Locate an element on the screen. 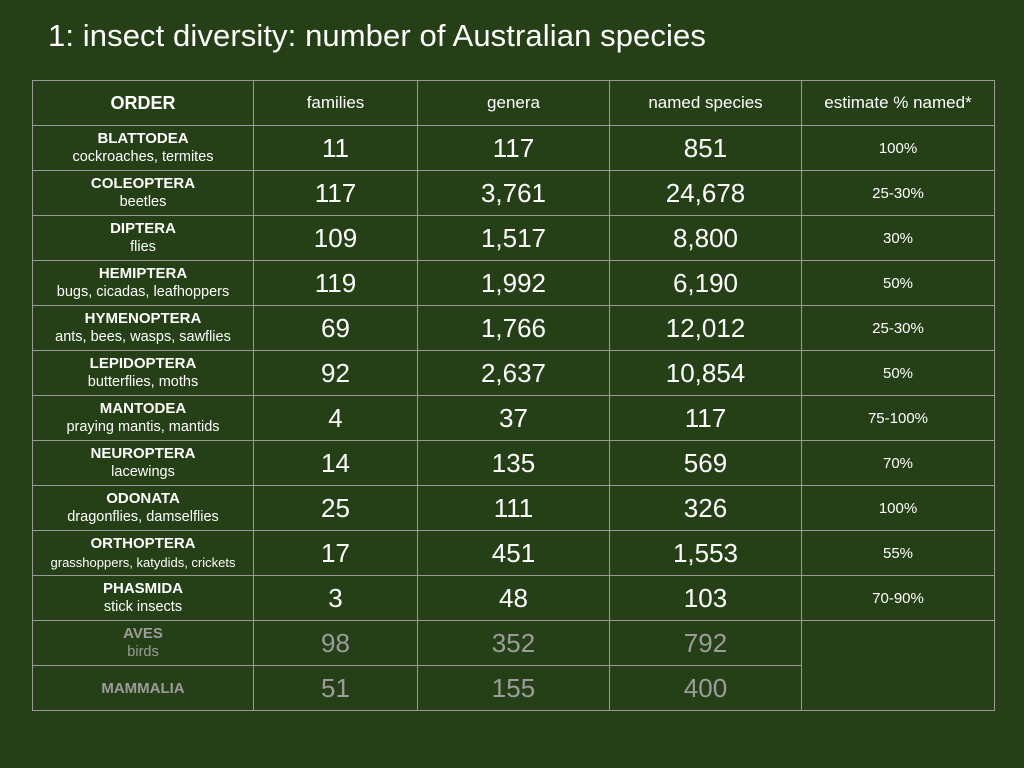 This screenshot has width=1024, height=768. order-common-name: lacewings is located at coordinates (143, 472).